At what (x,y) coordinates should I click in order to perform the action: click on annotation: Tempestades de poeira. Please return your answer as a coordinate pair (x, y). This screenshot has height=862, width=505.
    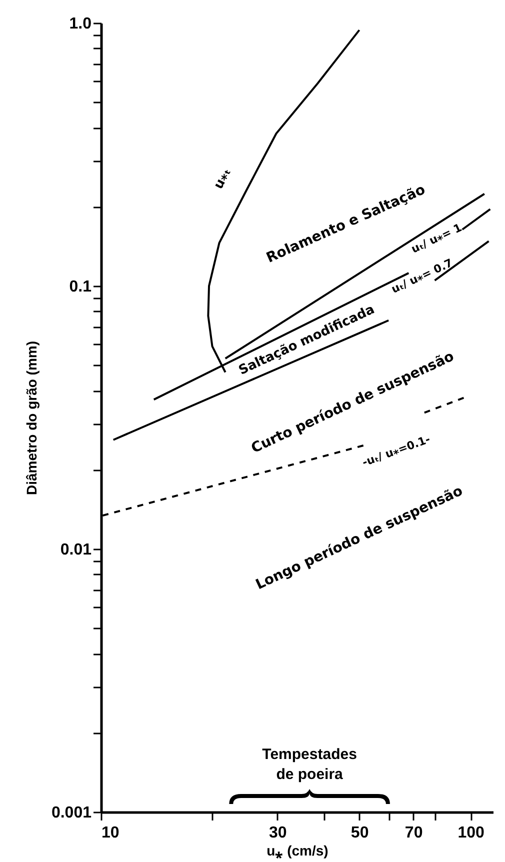
    Looking at the image, I should click on (309, 764).